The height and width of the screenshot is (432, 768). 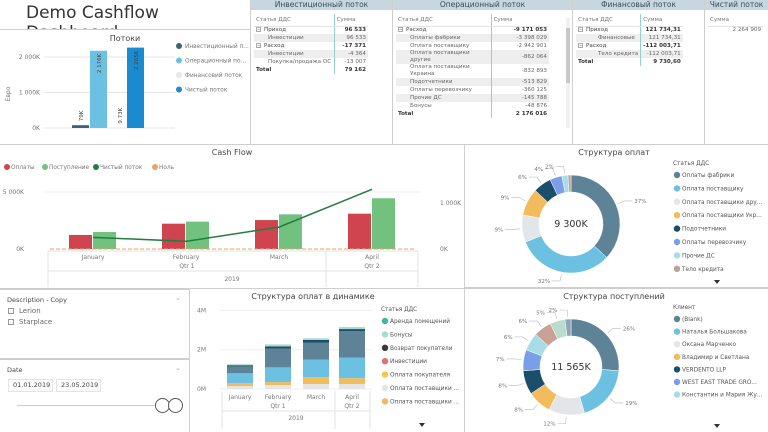 What do you see at coordinates (69, 168) in the screenshot?
I see `legend-item: Поступление` at bounding box center [69, 168].